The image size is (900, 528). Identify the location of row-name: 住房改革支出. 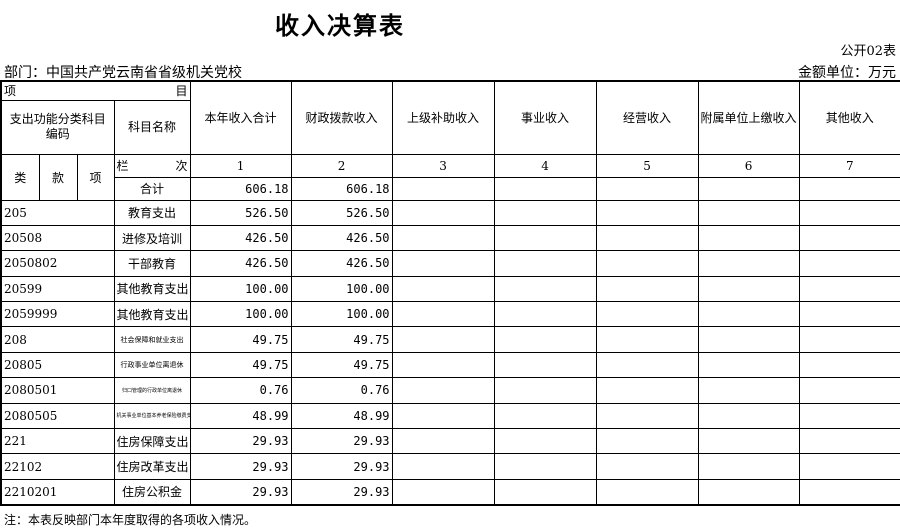
(152, 466).